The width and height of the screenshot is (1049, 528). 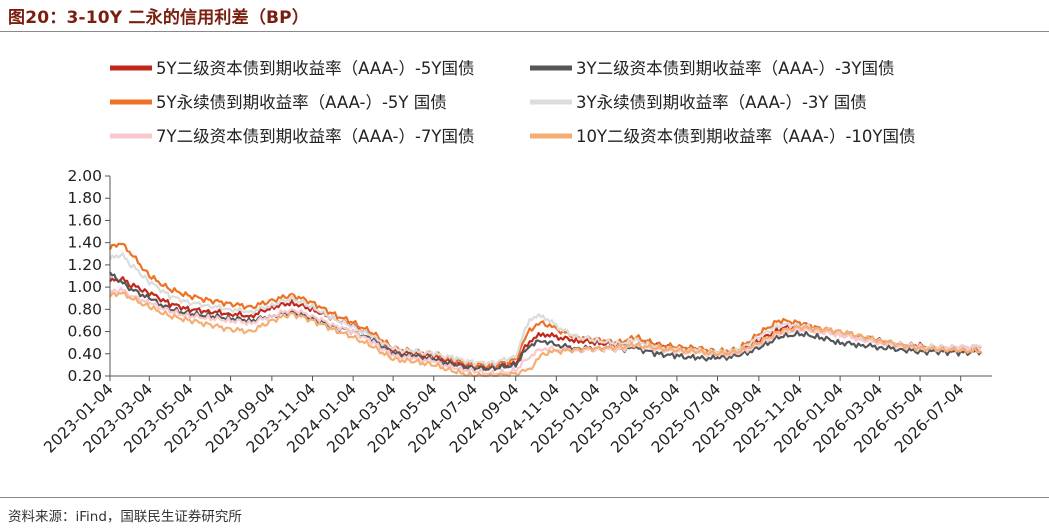 What do you see at coordinates (524, 497) in the screenshot?
I see `source-divider` at bounding box center [524, 497].